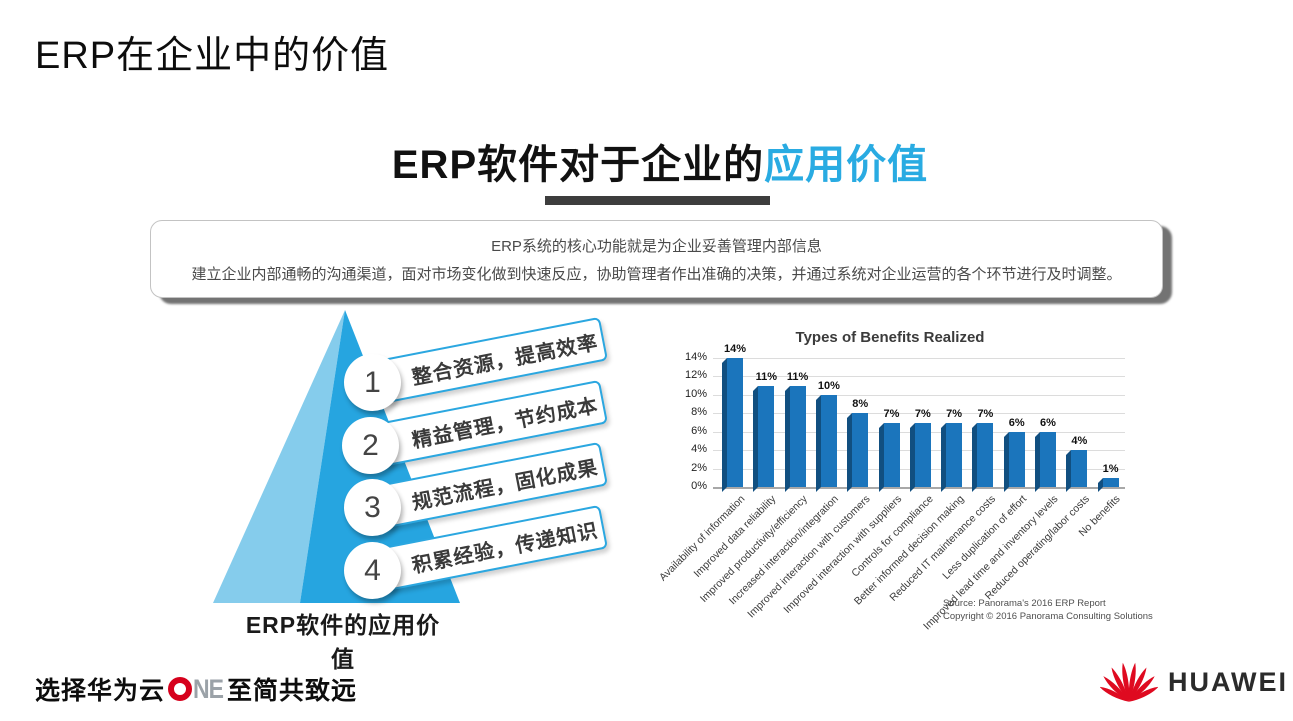 Image resolution: width=1293 pixels, height=721 pixels. I want to click on huawei-wordmark: HUAWEI, so click(1228, 681).